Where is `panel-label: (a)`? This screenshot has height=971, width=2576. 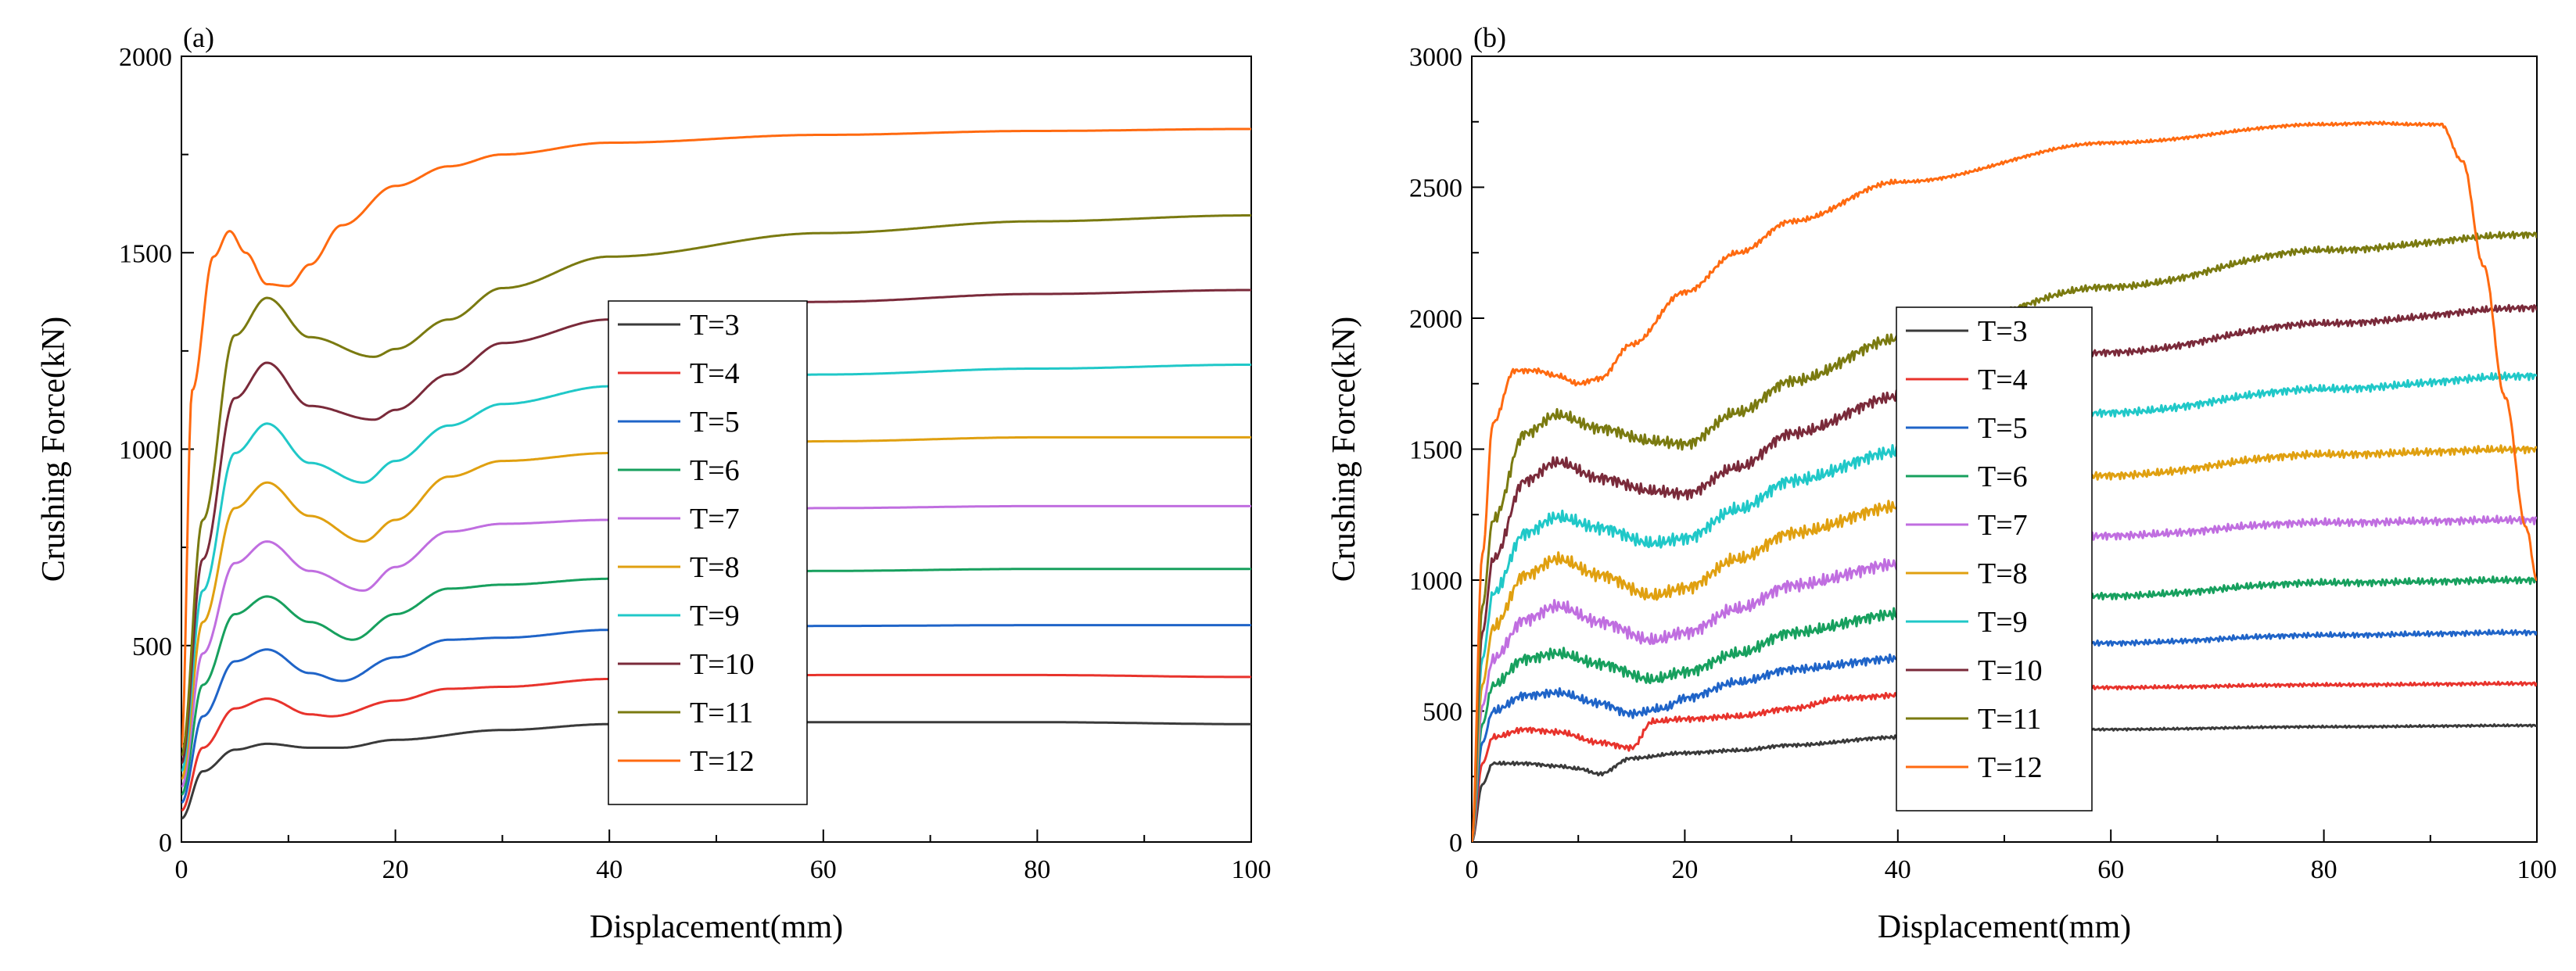 panel-label: (a) is located at coordinates (198, 37).